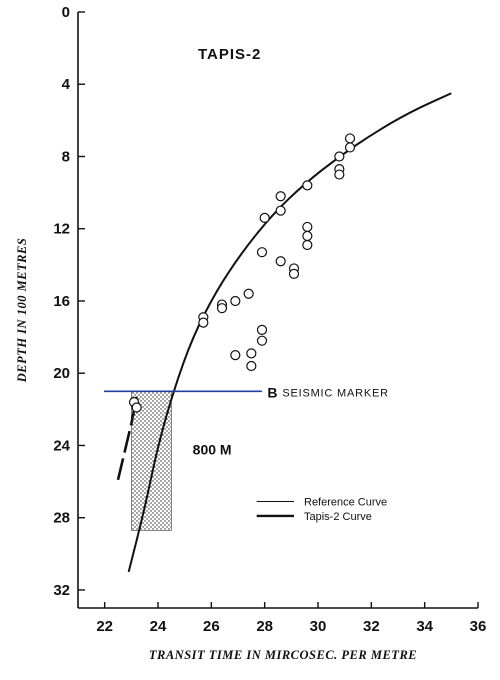 This screenshot has height=680, width=500. What do you see at coordinates (338, 517) in the screenshot?
I see `legend-label-tapis-2-curve: Tapis-2 Curve` at bounding box center [338, 517].